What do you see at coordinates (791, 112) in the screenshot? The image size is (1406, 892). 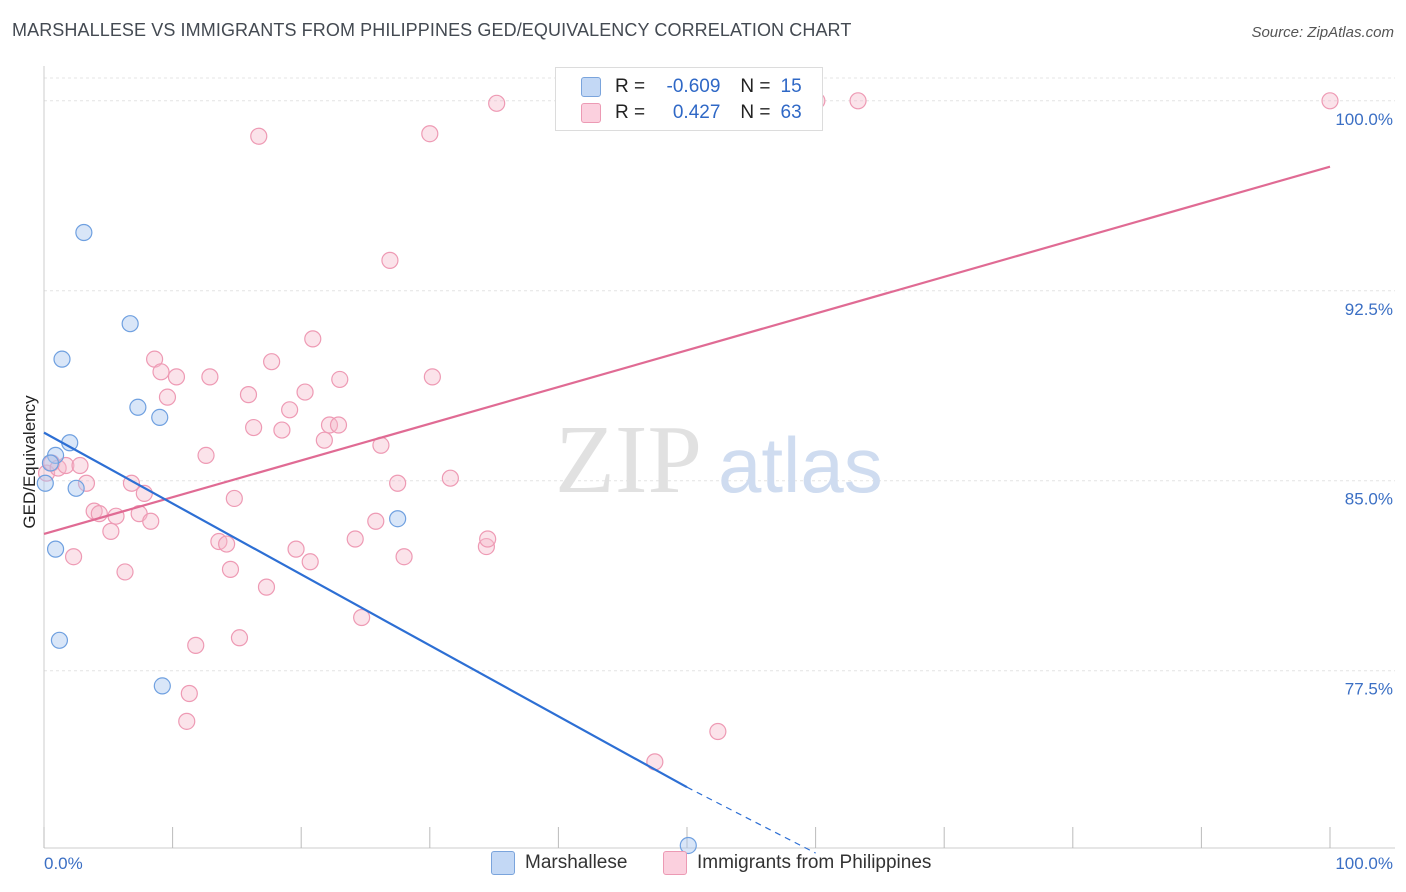 I see `legend-n-value-philippines: 63` at bounding box center [791, 112].